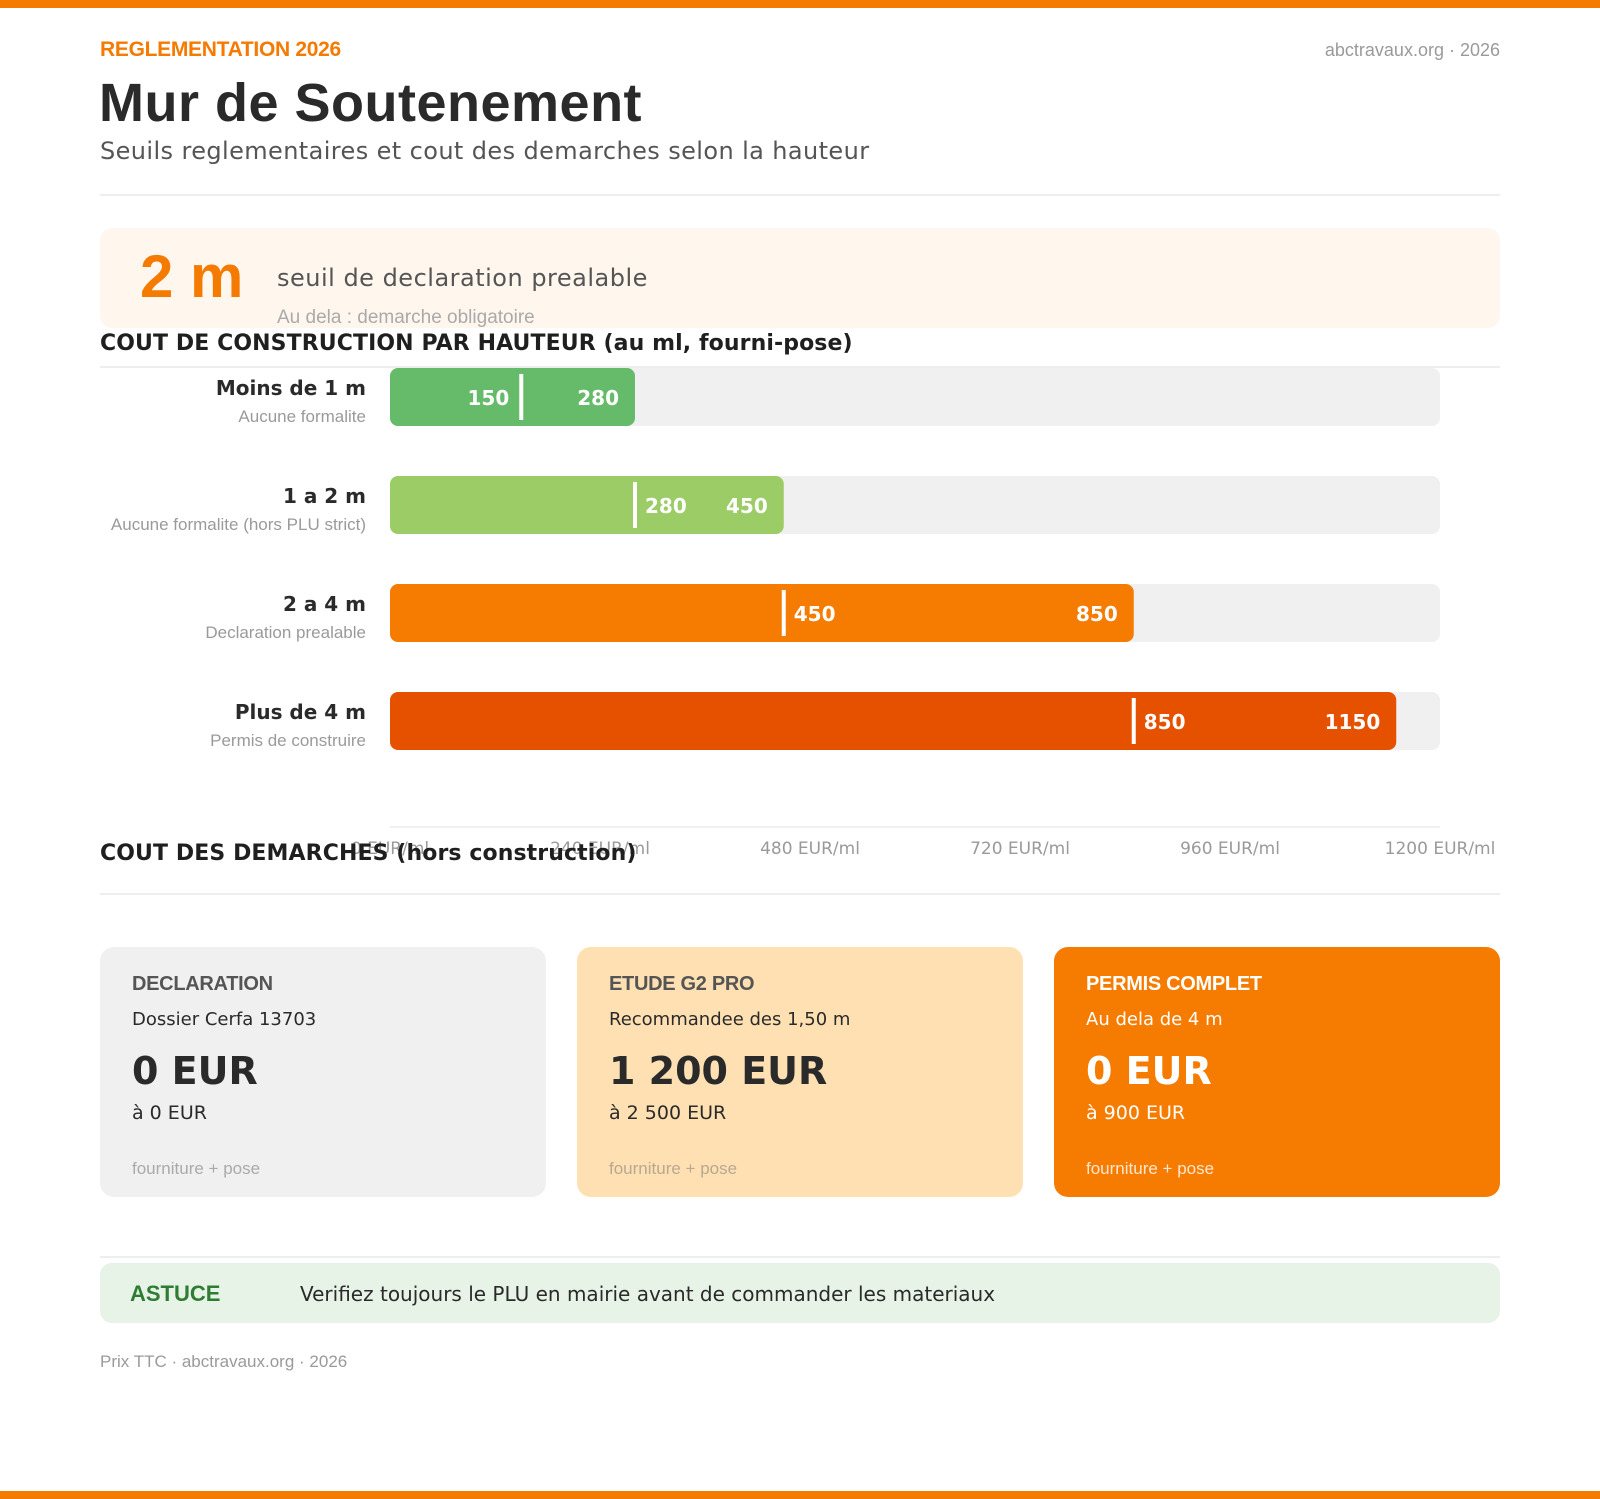 This screenshot has height=1499, width=1600. What do you see at coordinates (288, 725) in the screenshot?
I see `row-label-3: Plus de 4 m Permis de construire` at bounding box center [288, 725].